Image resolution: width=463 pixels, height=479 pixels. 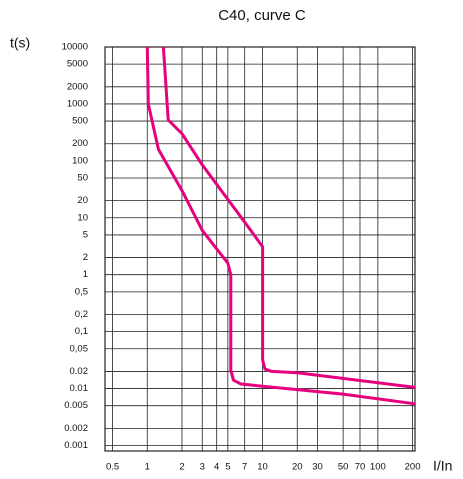 I want to click on y-tick-label: 10, so click(x=82, y=217).